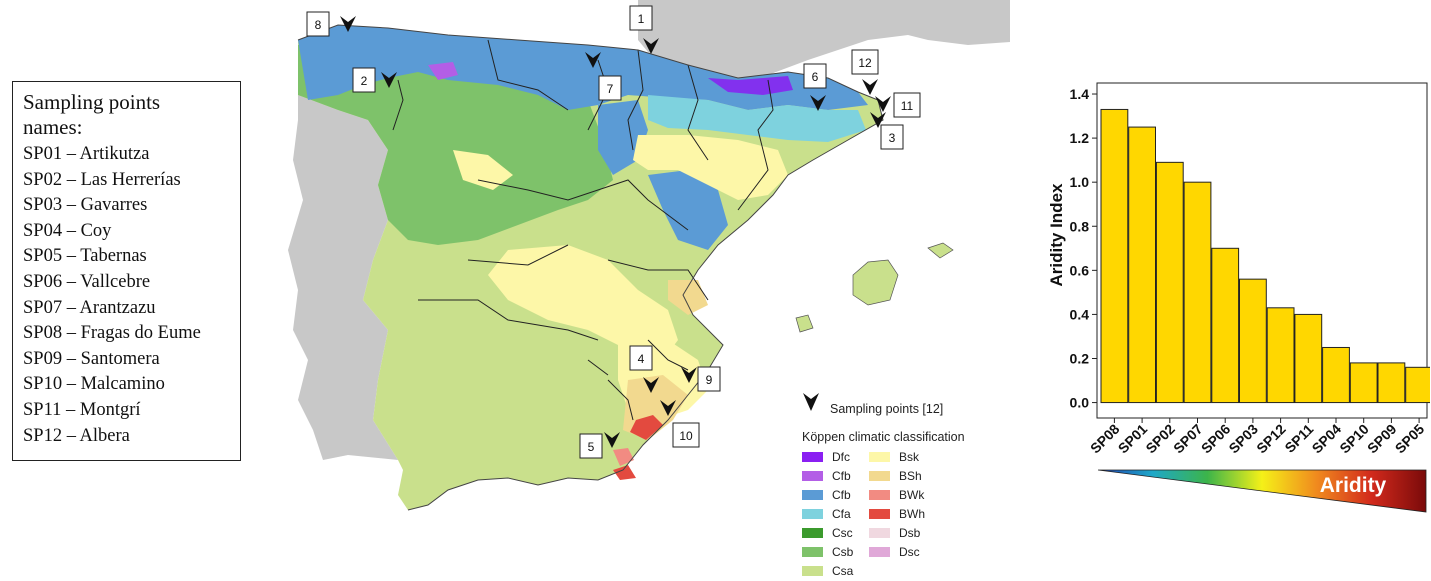 The width and height of the screenshot is (1431, 581). I want to click on point-label-11-text: 11, so click(907, 106).